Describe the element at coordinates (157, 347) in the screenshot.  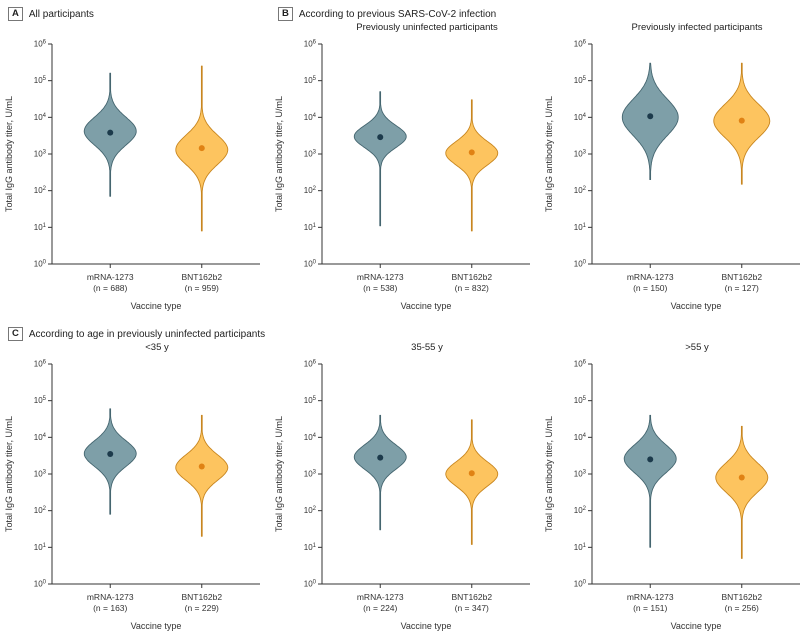
I see `subtitle-under-35: <35 y` at that location.